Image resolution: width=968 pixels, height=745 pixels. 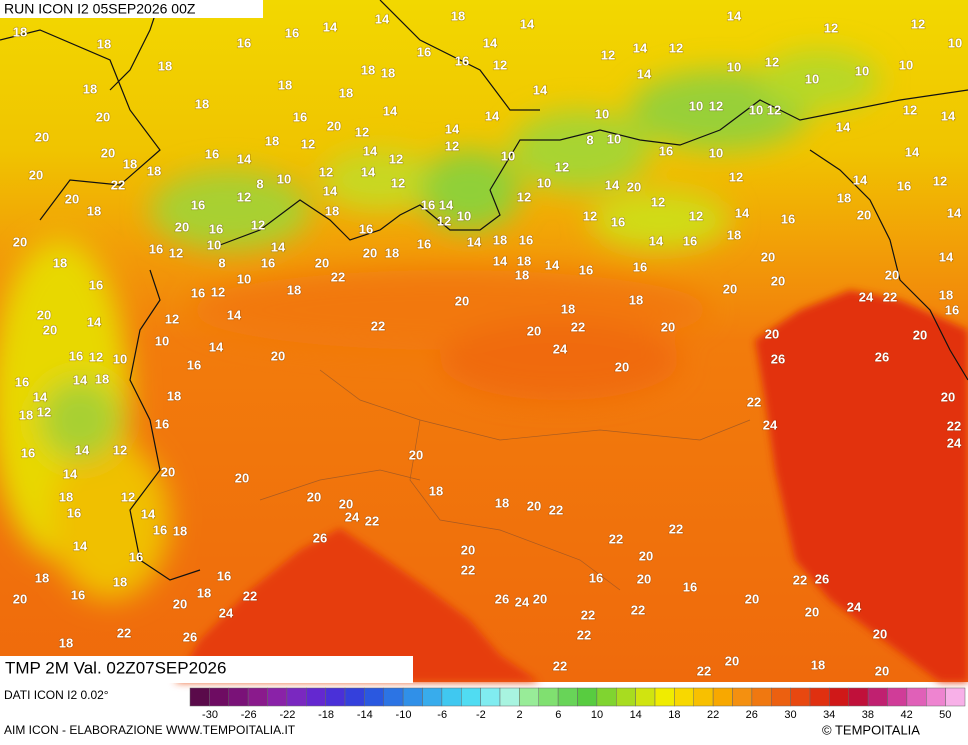 I want to click on colorbar-tick-label: 18, so click(x=674, y=715).